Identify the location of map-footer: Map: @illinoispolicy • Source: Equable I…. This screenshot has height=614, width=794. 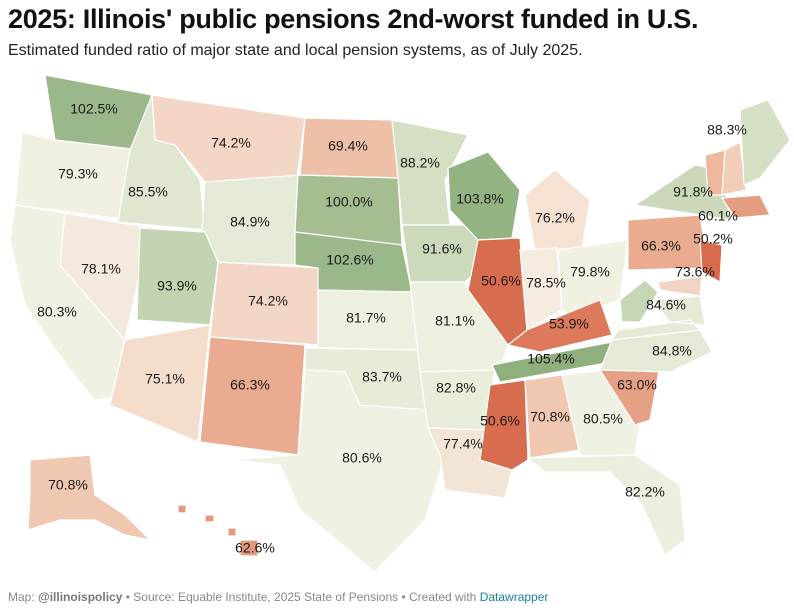
(278, 597).